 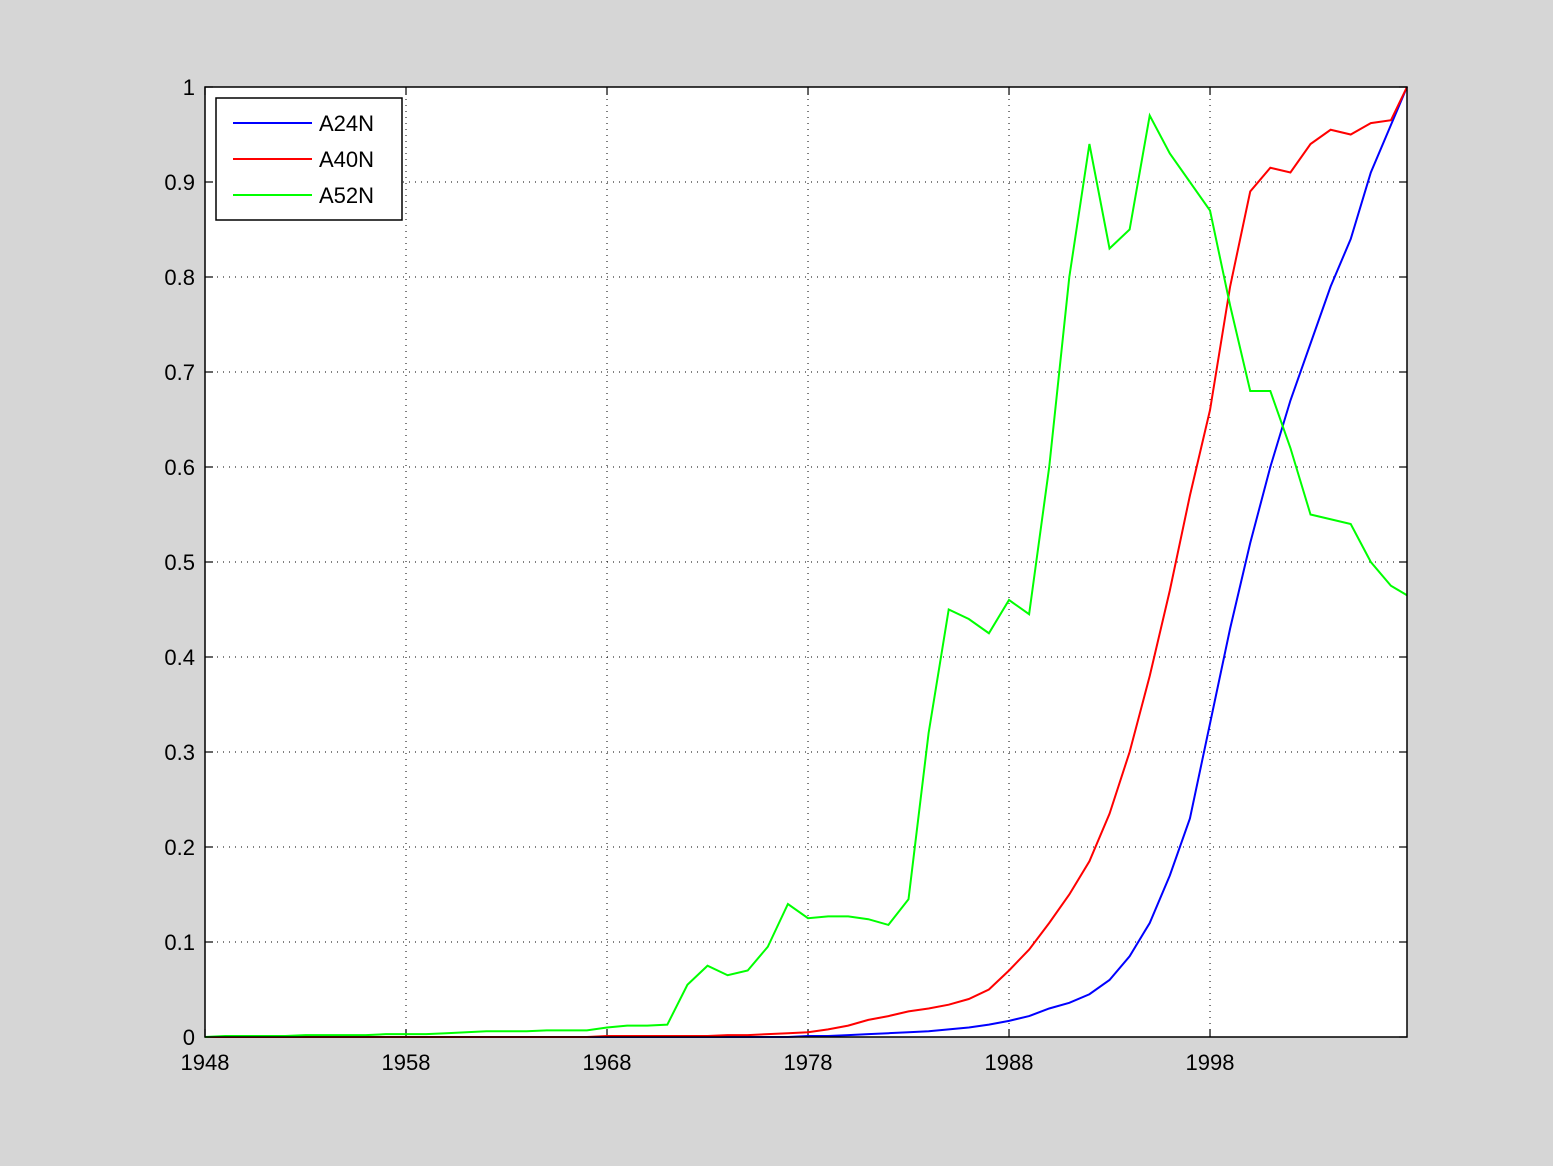 What do you see at coordinates (179, 657) in the screenshot?
I see `y-tick-label: 0.4` at bounding box center [179, 657].